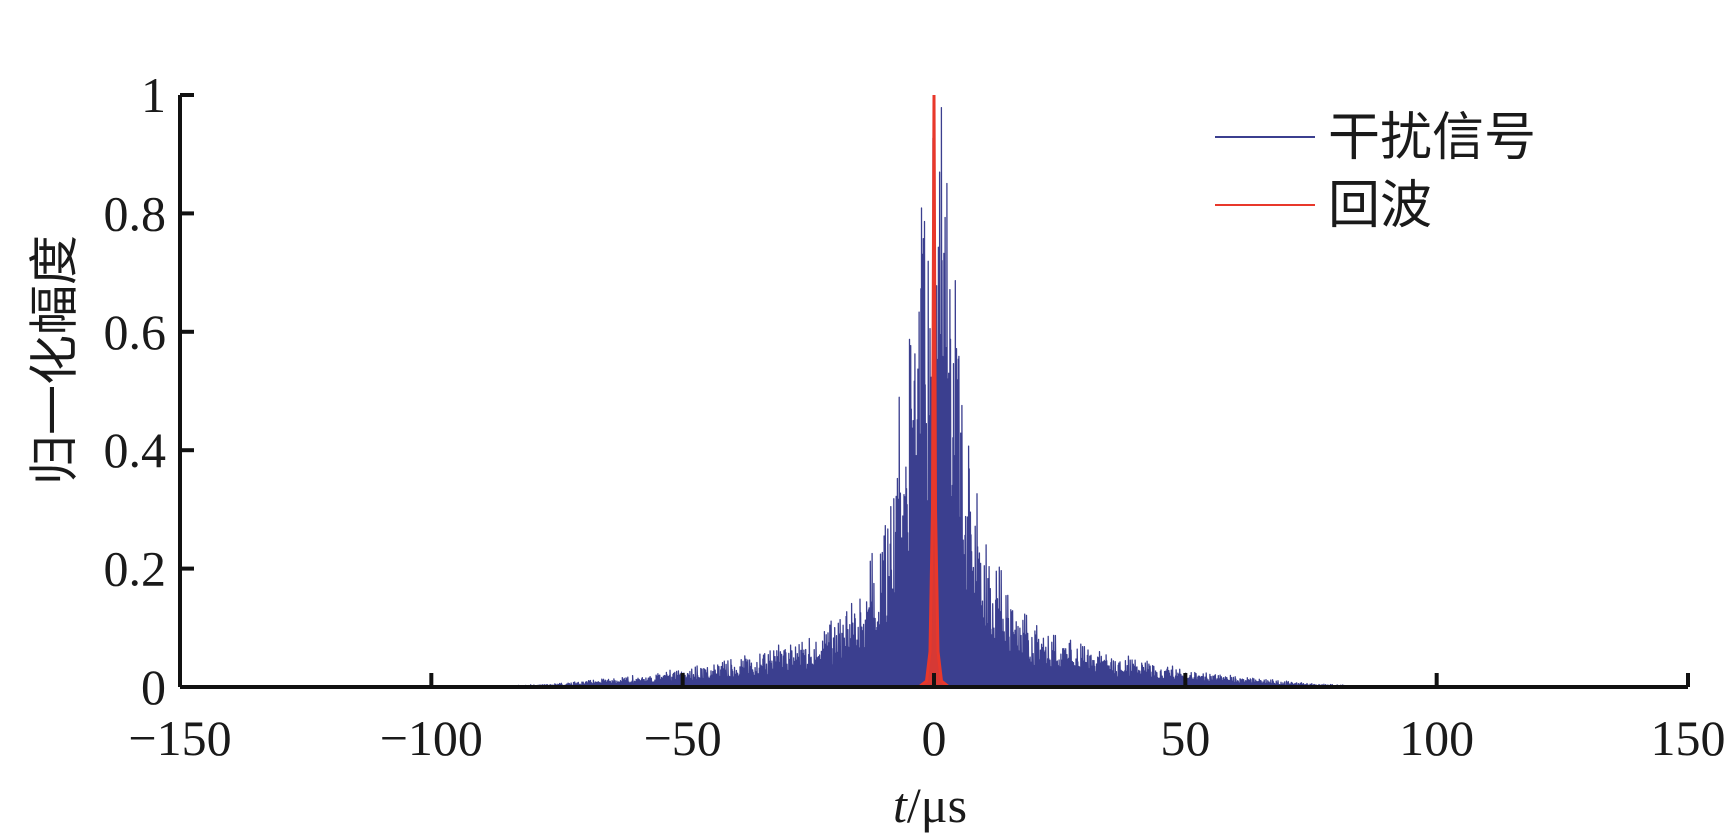 This screenshot has width=1730, height=836. What do you see at coordinates (1375, 172) in the screenshot?
I see `legend: 干扰信号 回波` at bounding box center [1375, 172].